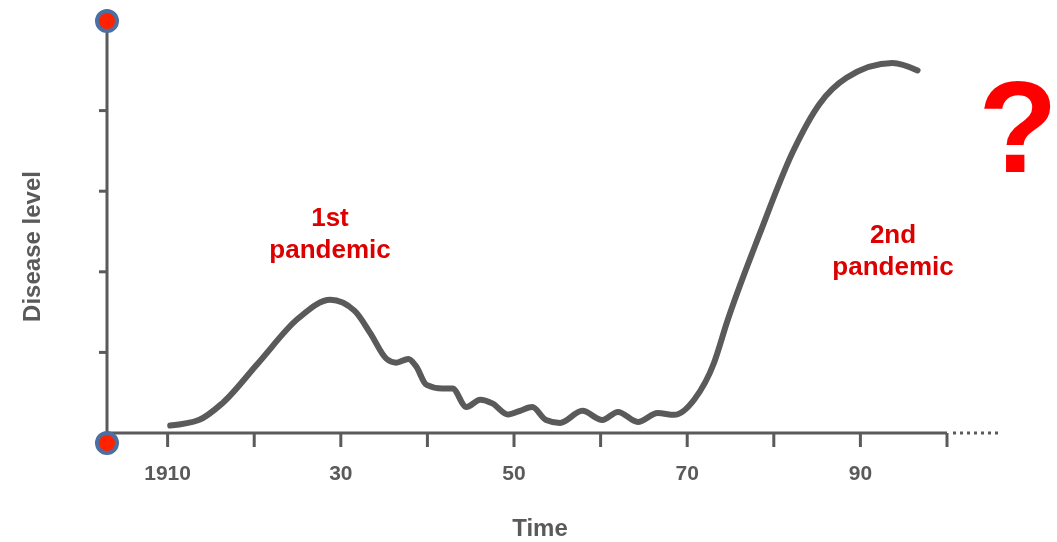 The image size is (1057, 542). I want to click on x-tick-label: 90, so click(860, 472).